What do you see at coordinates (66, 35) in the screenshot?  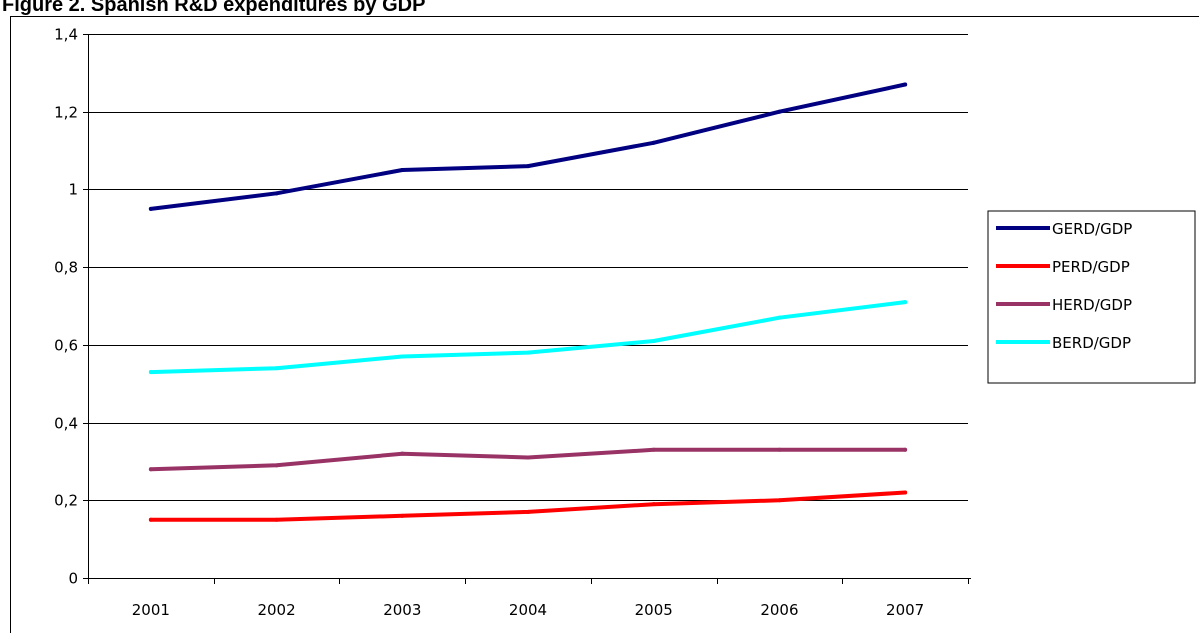 I see `y-tick-label: 1,4` at bounding box center [66, 35].